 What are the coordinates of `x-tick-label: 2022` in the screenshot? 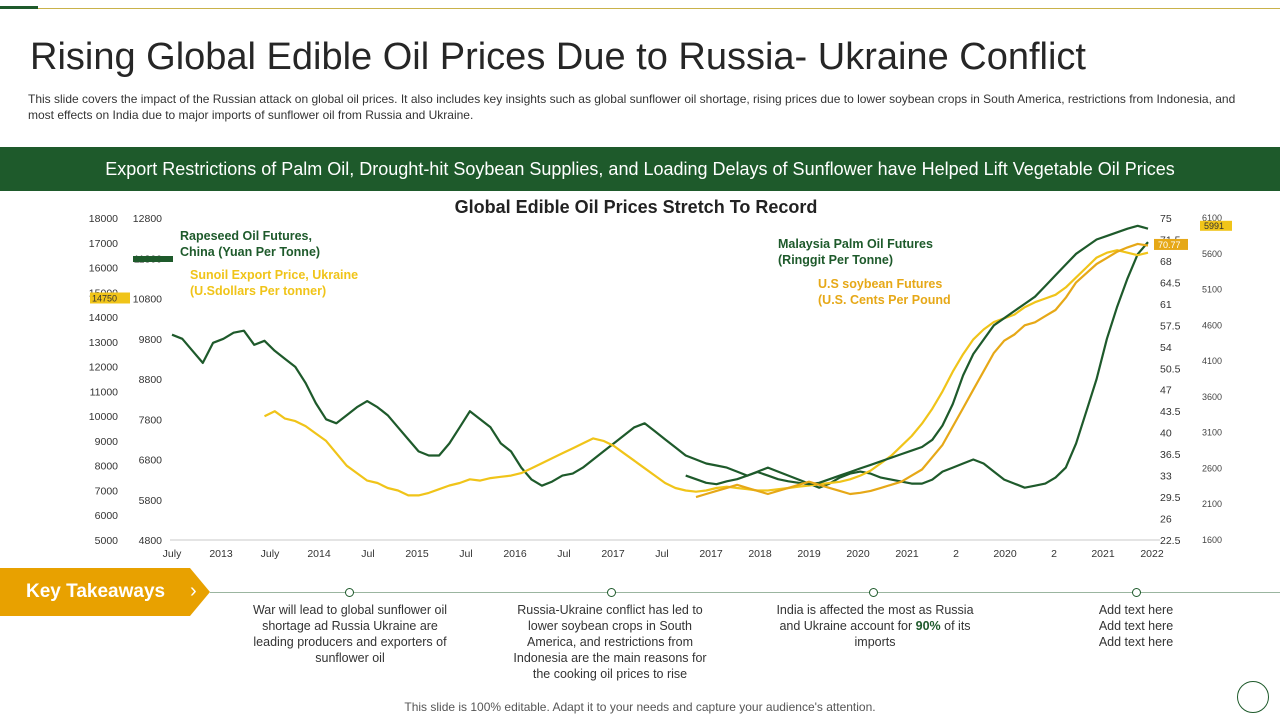 It's located at (1152, 554).